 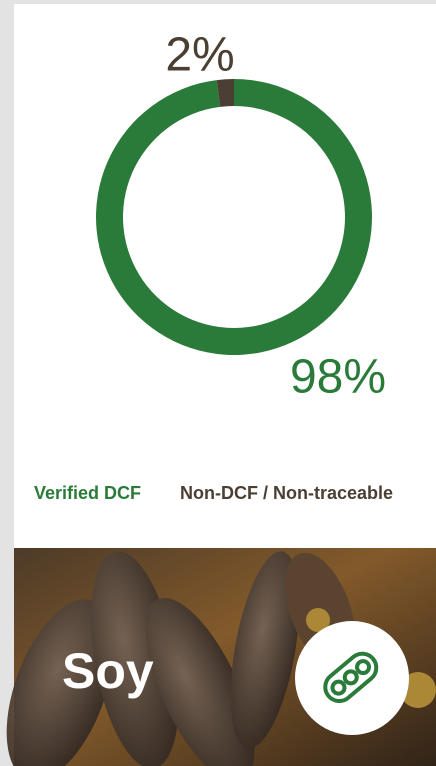 What do you see at coordinates (108, 671) in the screenshot?
I see `banner-title: Soy` at bounding box center [108, 671].